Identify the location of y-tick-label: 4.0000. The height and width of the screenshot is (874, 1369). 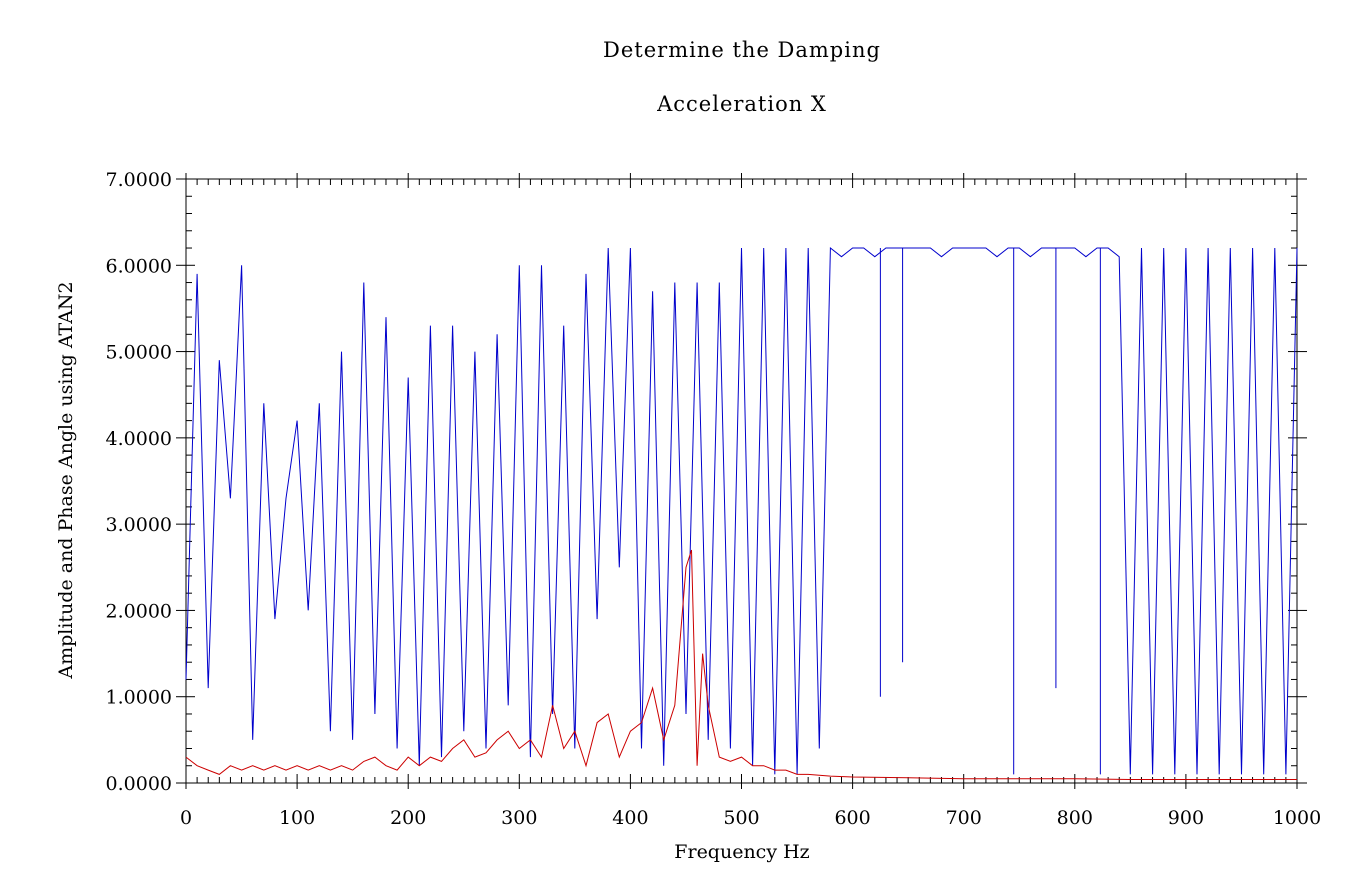
(139, 439).